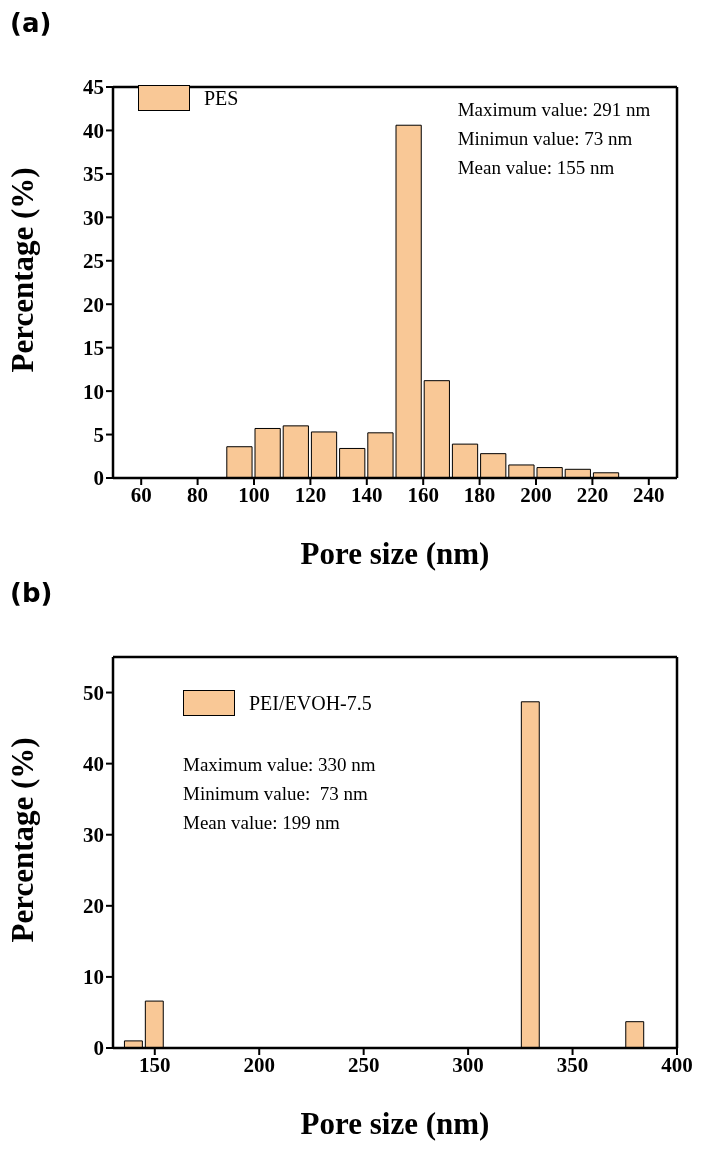 The image size is (712, 1149). What do you see at coordinates (93, 261) in the screenshot?
I see `y-tick-label: 25` at bounding box center [93, 261].